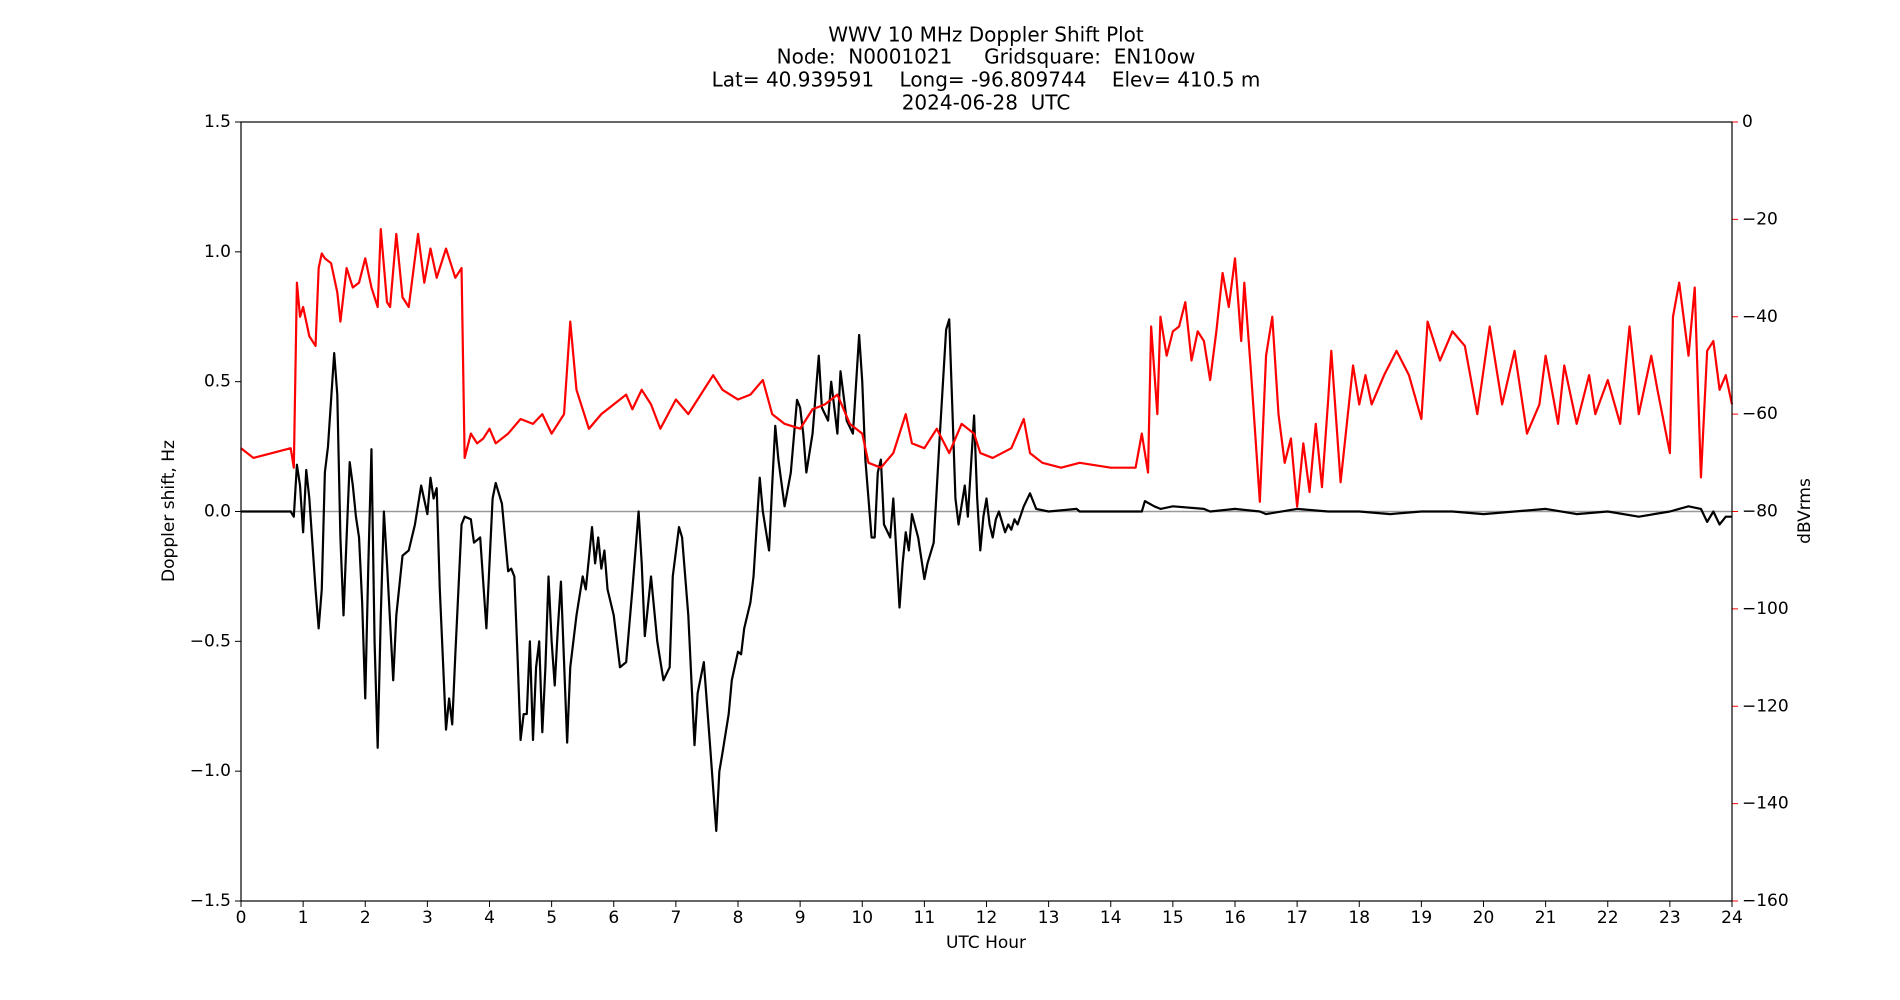  Describe the element at coordinates (1670, 918) in the screenshot. I see `x-tick-label: 23` at that location.